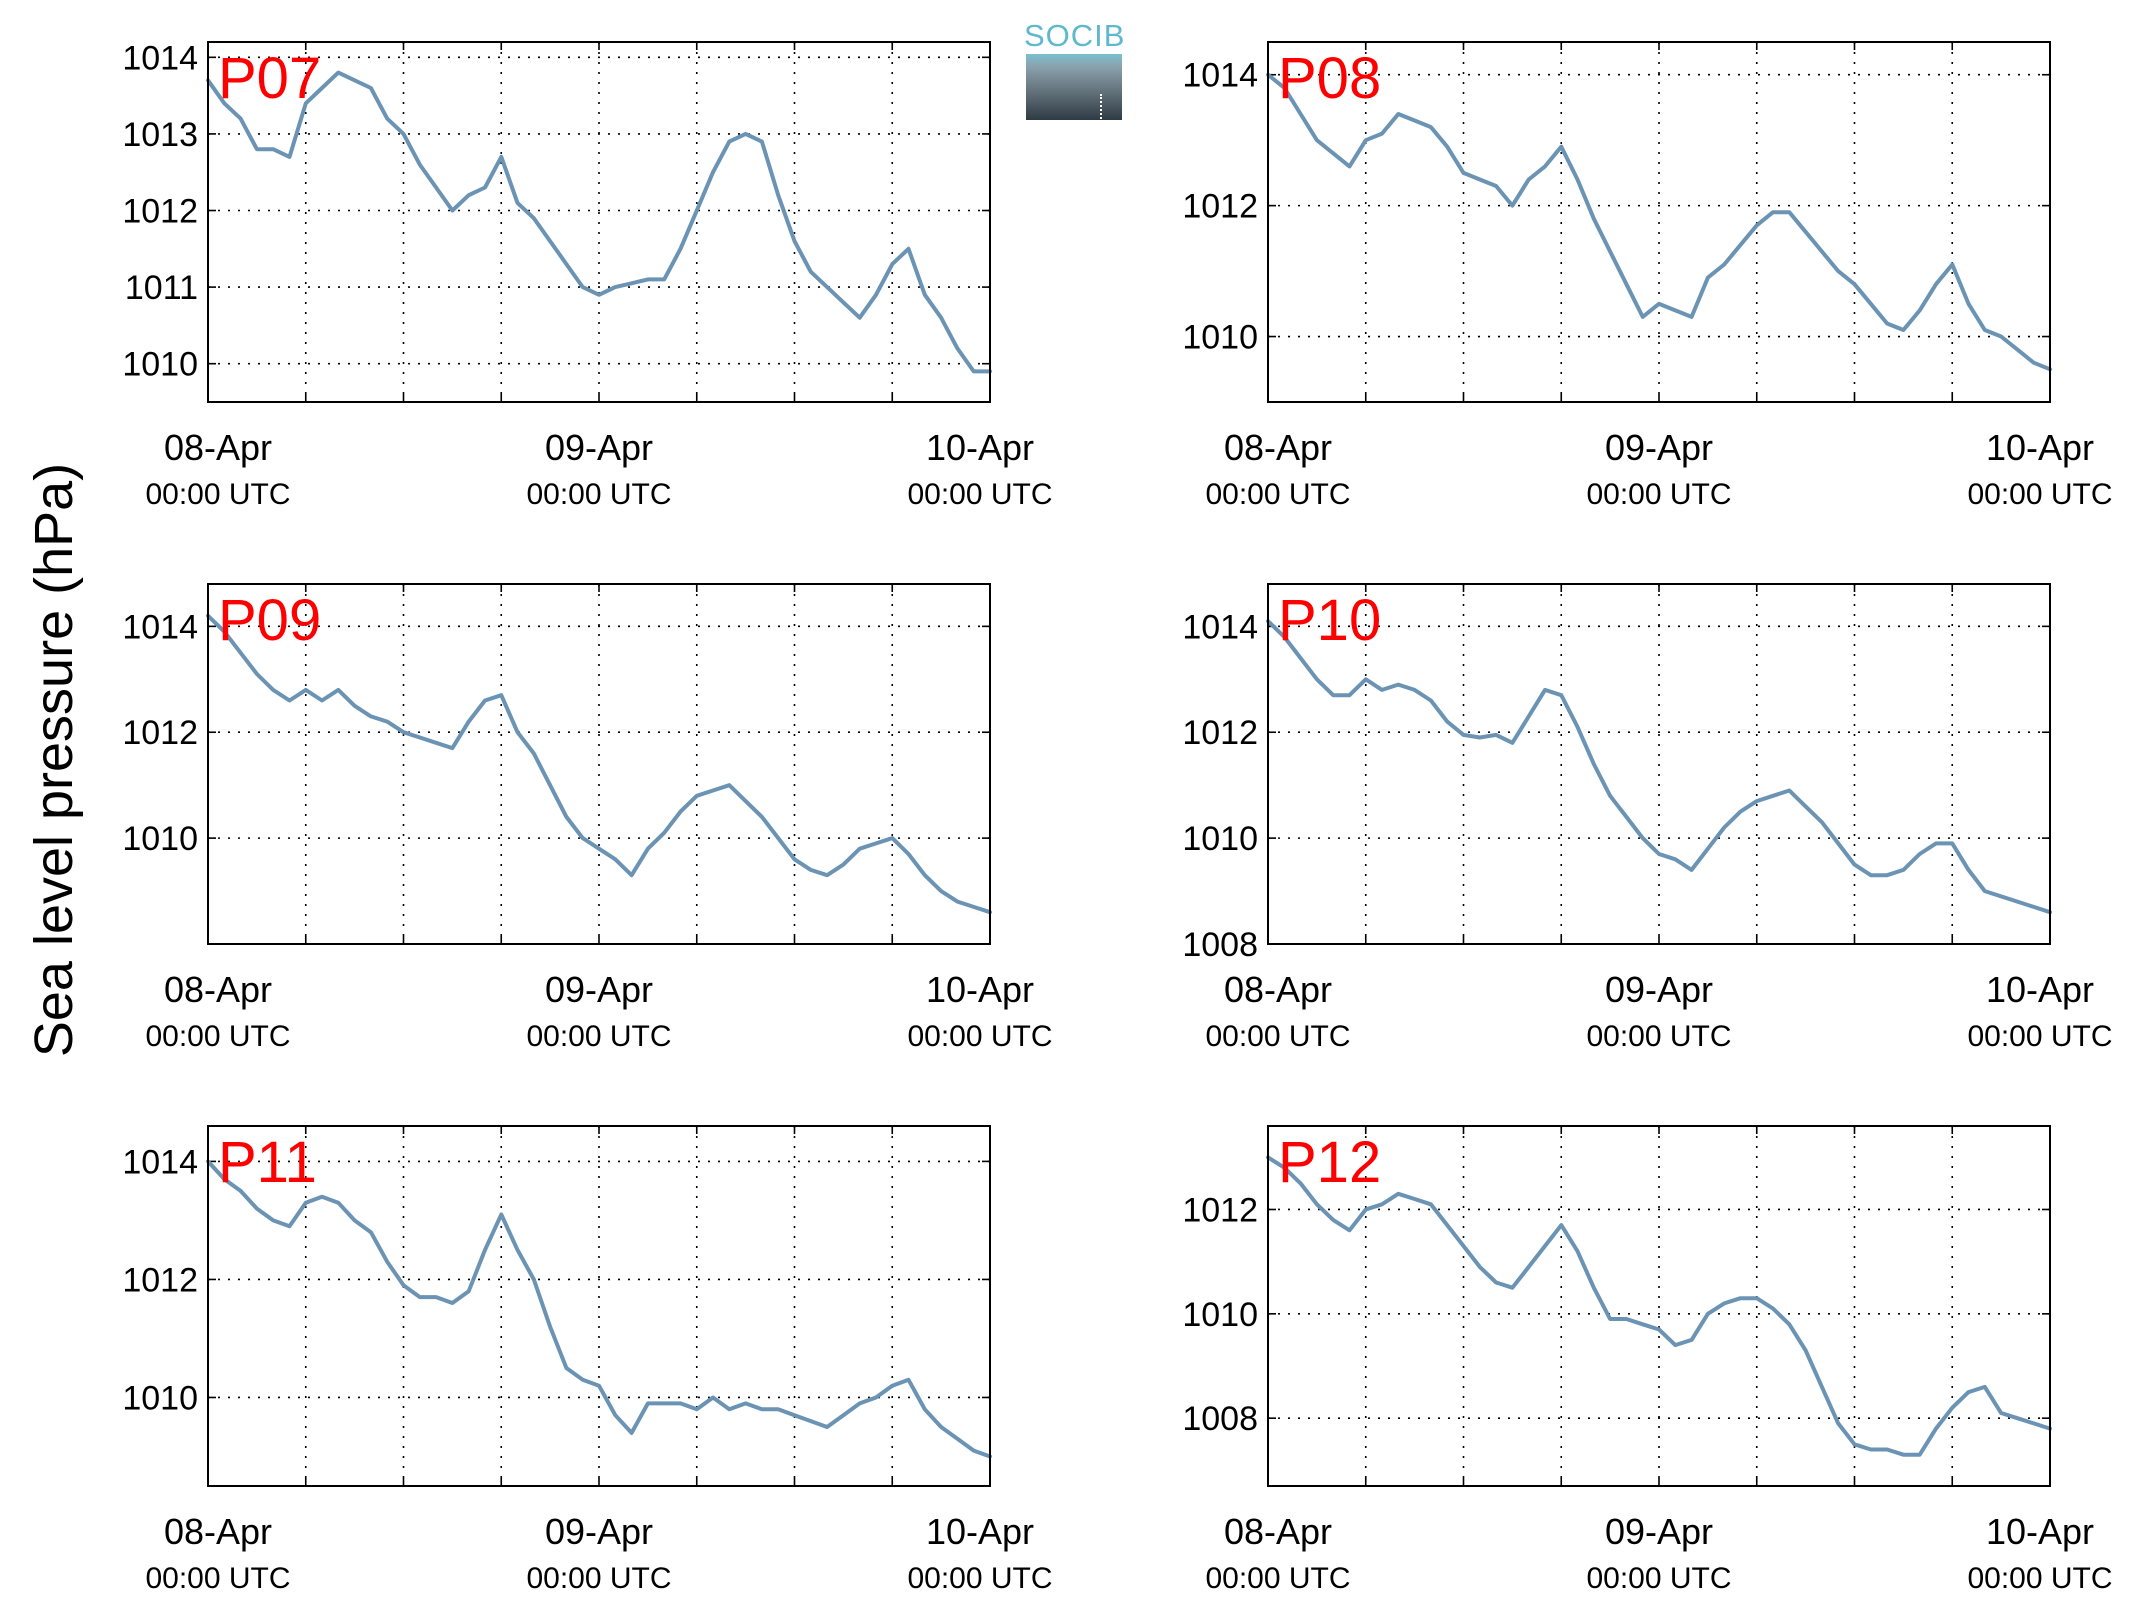  What do you see at coordinates (269, 78) in the screenshot?
I see `station-label: P07` at bounding box center [269, 78].